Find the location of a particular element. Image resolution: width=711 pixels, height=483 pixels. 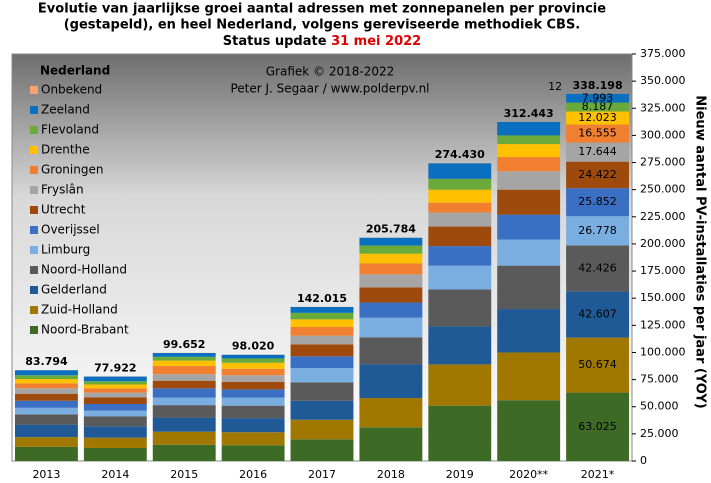

y-tick-label: 375.000 is located at coordinates (663, 53).